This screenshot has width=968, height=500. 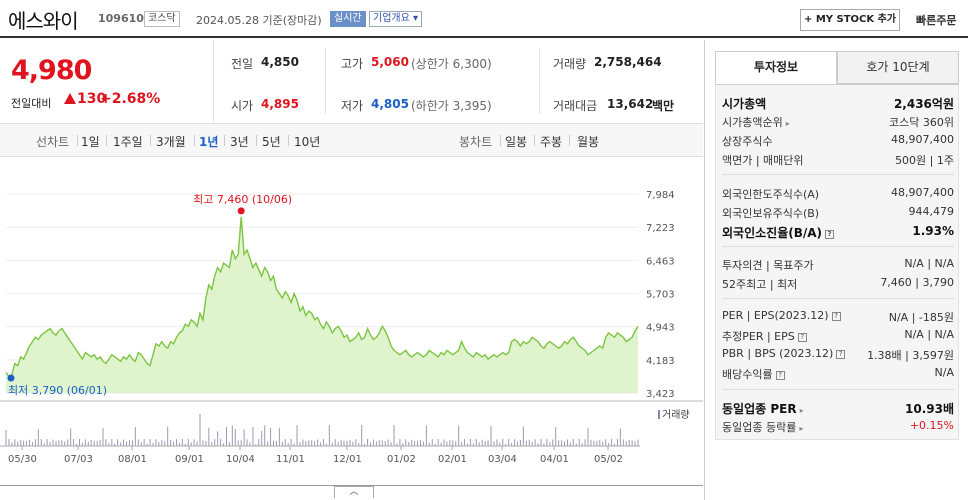 What do you see at coordinates (401, 459) in the screenshot?
I see `x-tick-label: 01/02` at bounding box center [401, 459].